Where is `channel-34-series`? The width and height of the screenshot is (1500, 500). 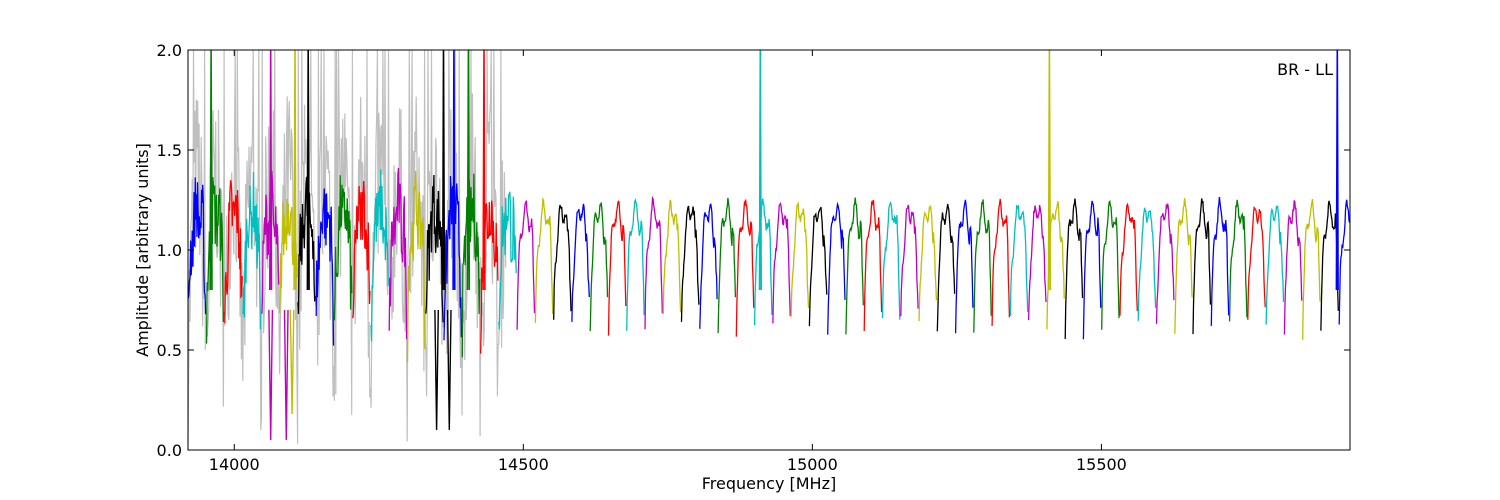
channel-34-series is located at coordinates (800, 259).